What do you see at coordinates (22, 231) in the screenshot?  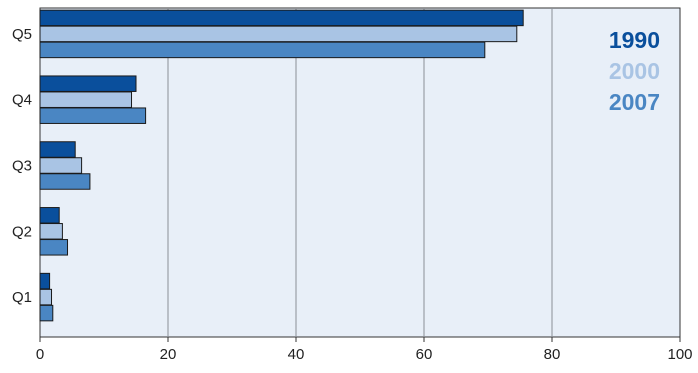 I see `category-label-q2: Q2` at bounding box center [22, 231].